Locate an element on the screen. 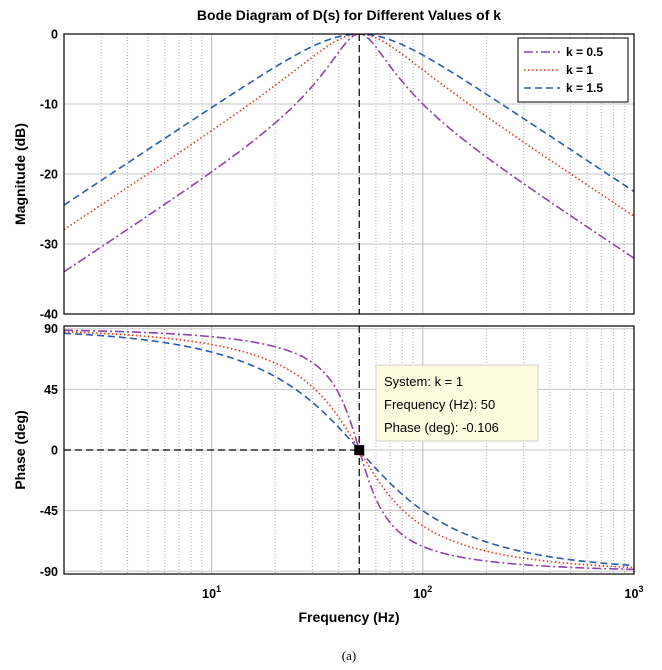  magnitude-y-tick-label: -40 is located at coordinates (49, 315).